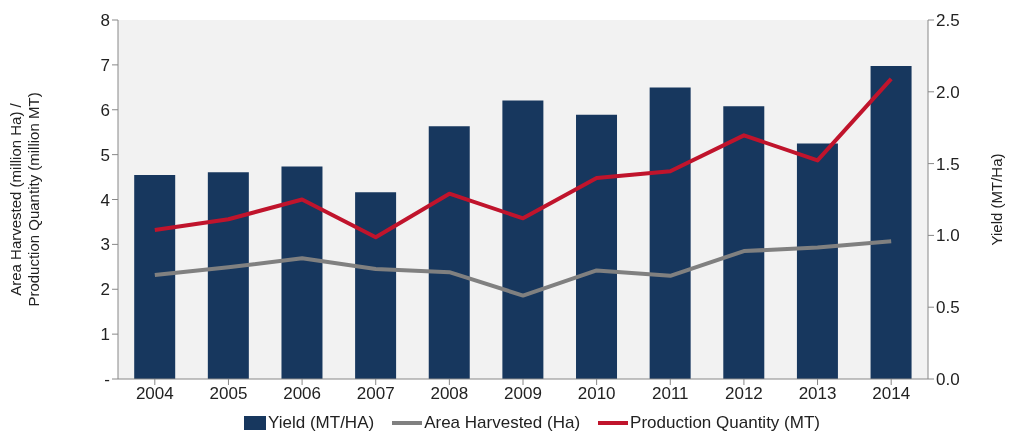 This screenshot has width=1027, height=442. Describe the element at coordinates (105, 245) in the screenshot. I see `y-tick-label: 3` at that location.